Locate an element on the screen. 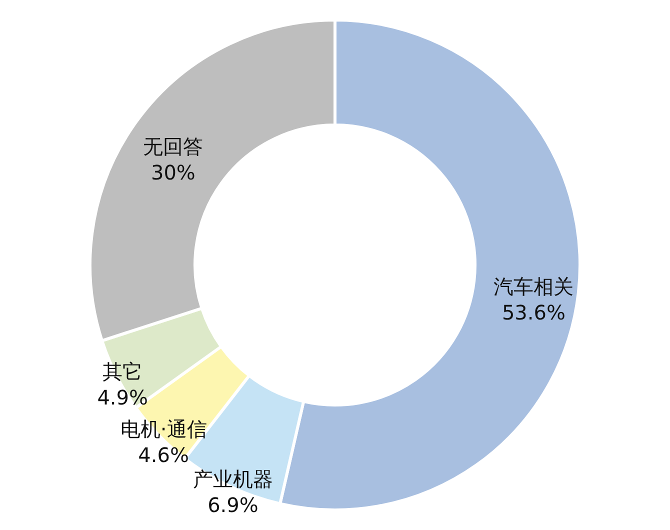 Image resolution: width=670 pixels, height=530 pixels. data-label: 30% is located at coordinates (173, 172).